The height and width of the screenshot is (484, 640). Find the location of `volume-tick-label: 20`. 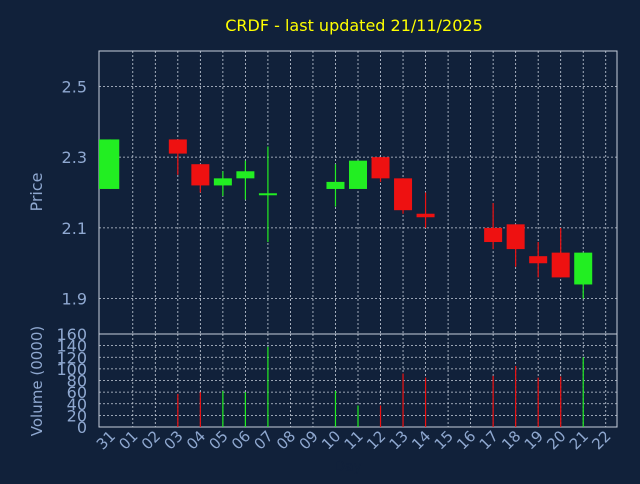

volume-tick-label: 20 is located at coordinates (77, 415).